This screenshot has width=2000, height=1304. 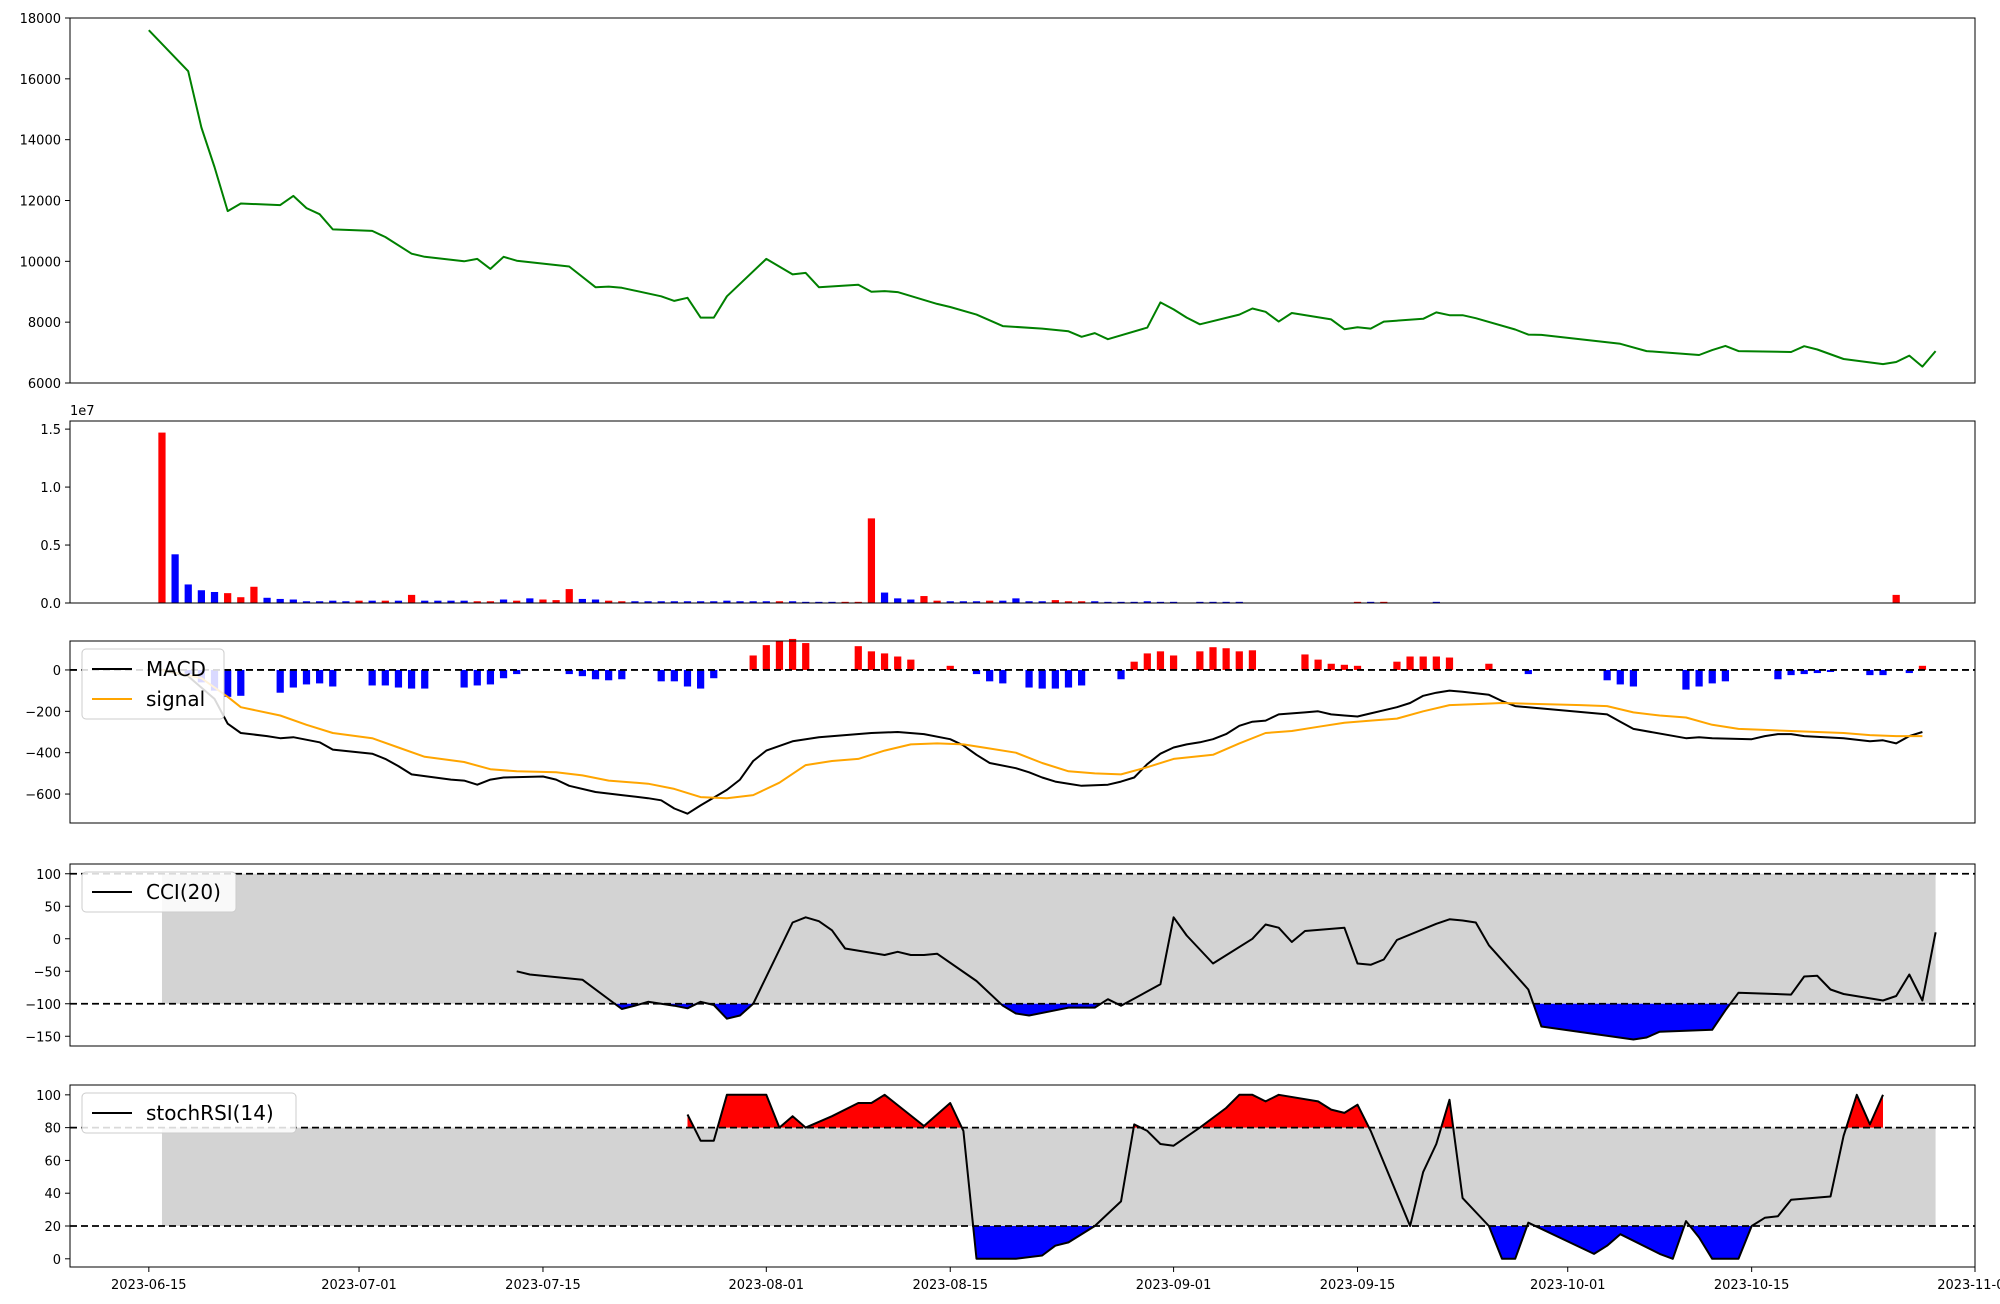 I want to click on legend: MACD signal, so click(x=153, y=684).